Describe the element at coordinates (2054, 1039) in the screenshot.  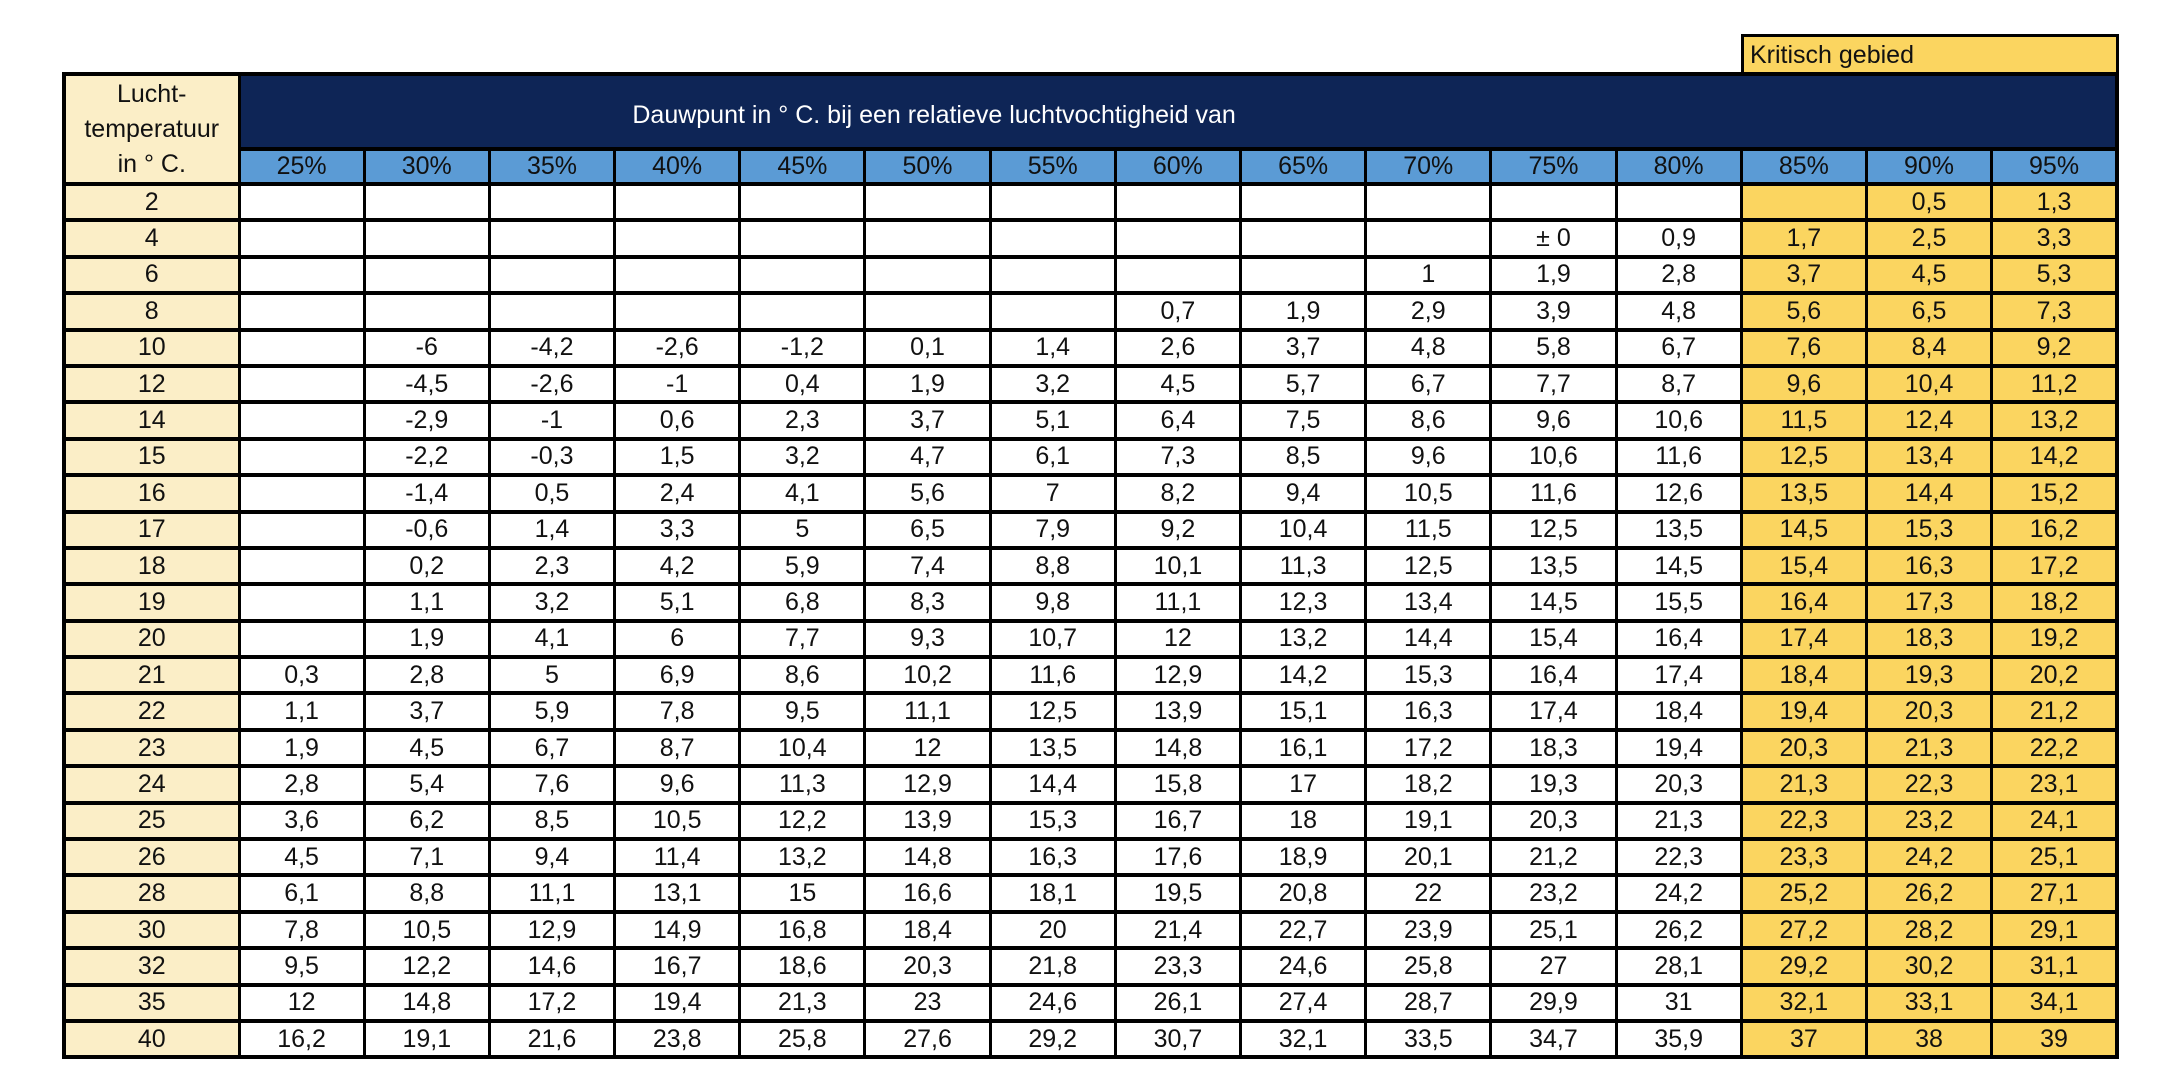
I see `cell: 39` at that location.